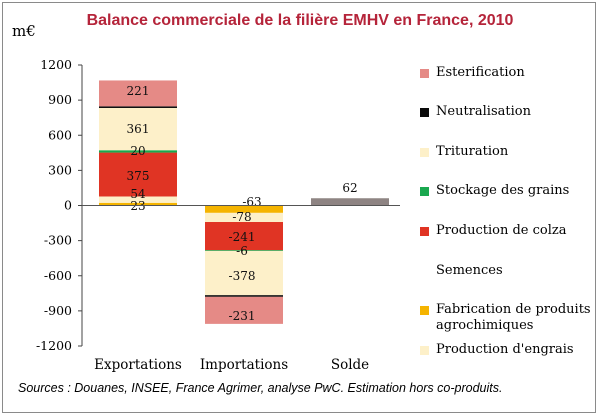  Describe the element at coordinates (56, 64) in the screenshot. I see `y-tick-label: 1200` at that location.